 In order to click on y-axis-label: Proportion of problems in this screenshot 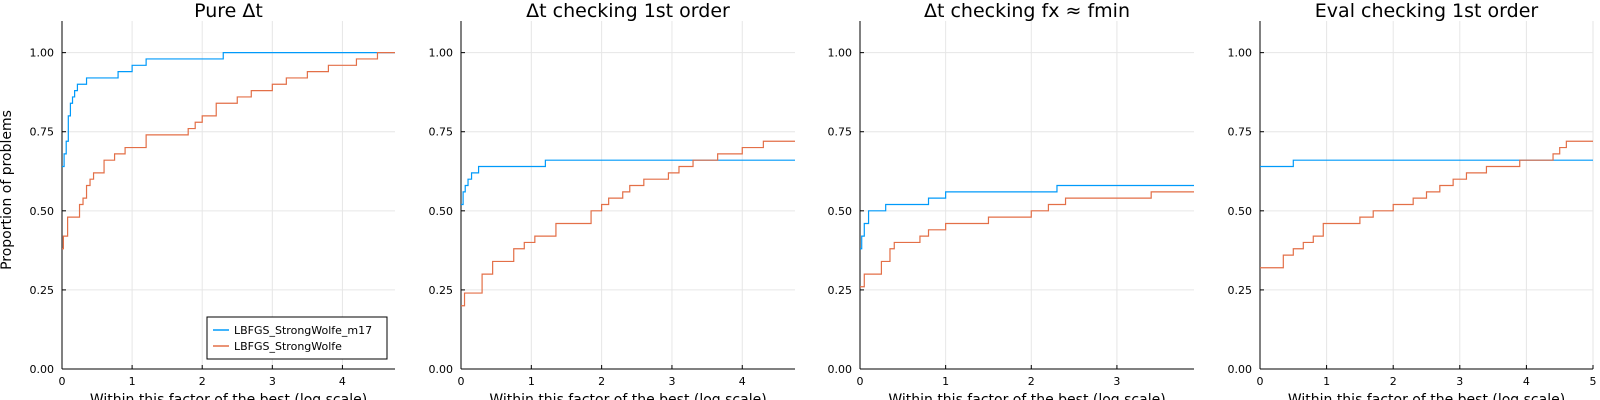, I will do `click(7, 190)`.